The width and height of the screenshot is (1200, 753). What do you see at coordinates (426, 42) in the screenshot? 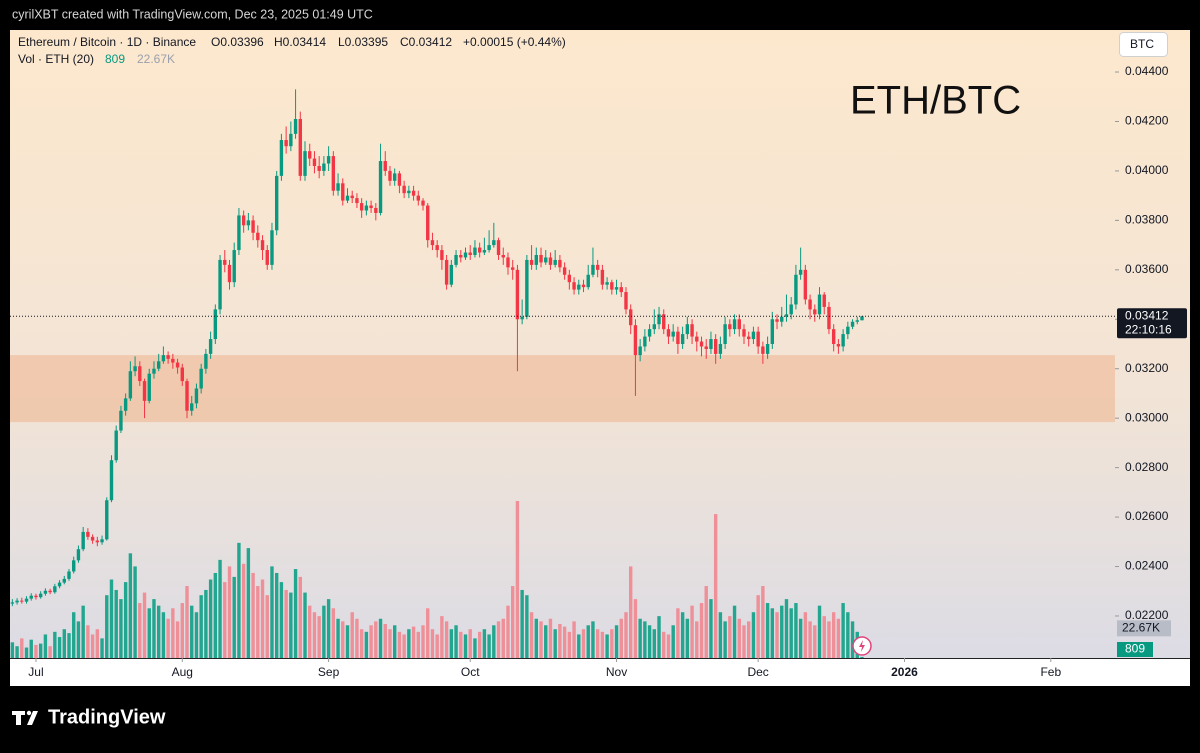
I see `legend-close: C0.03412` at bounding box center [426, 42].